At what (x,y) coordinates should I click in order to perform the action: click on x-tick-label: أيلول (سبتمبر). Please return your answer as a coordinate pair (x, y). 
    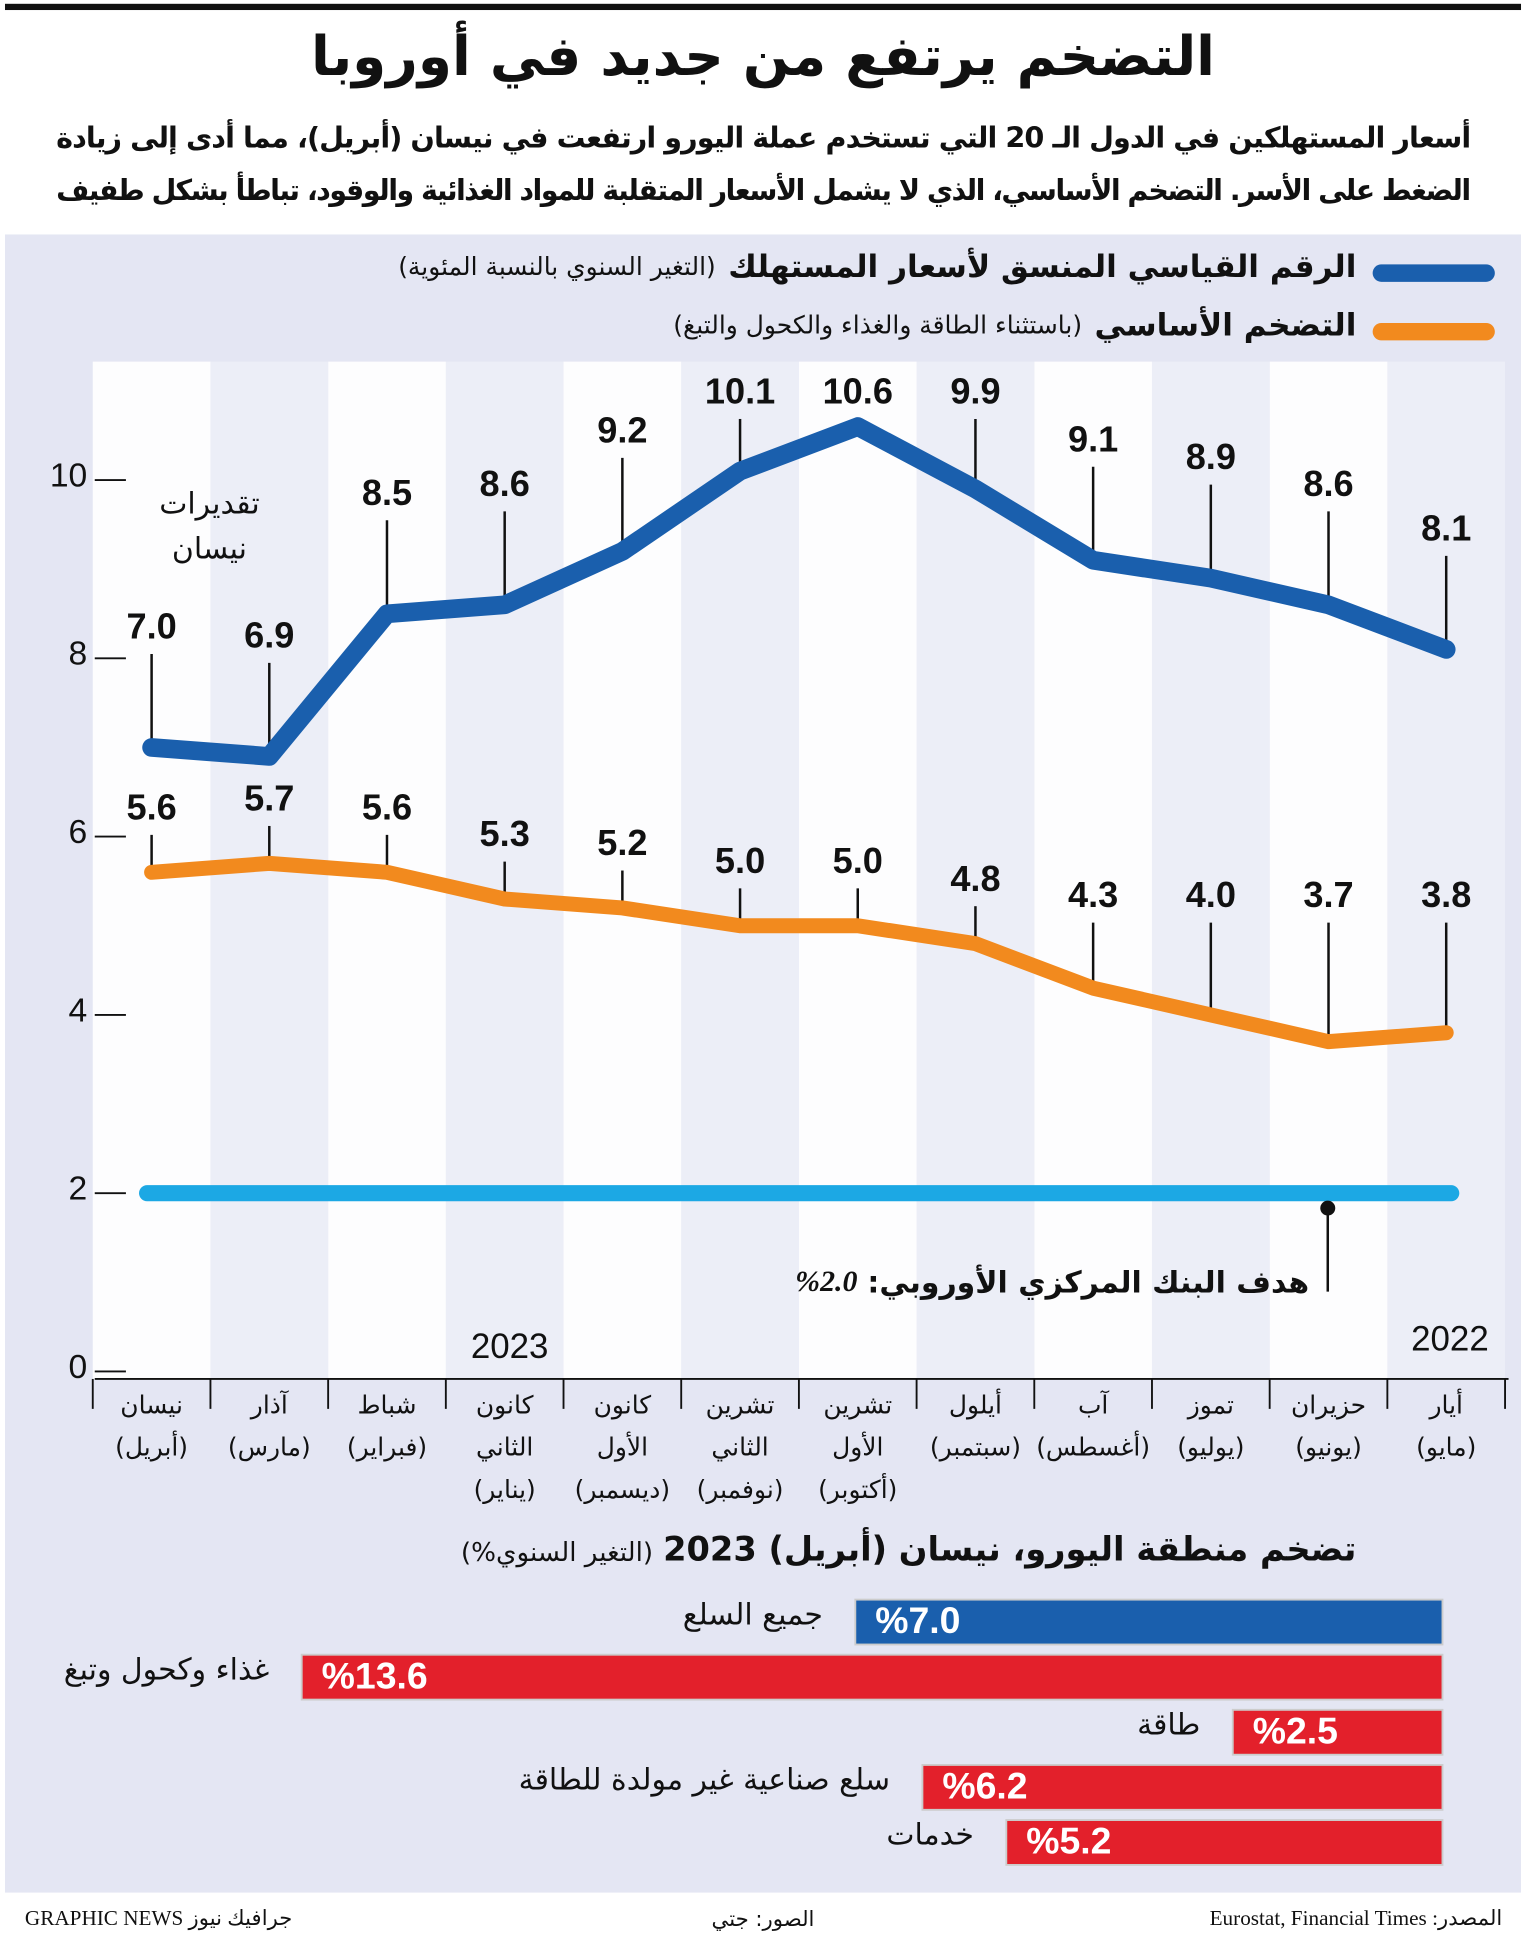
    Looking at the image, I should click on (975, 1424).